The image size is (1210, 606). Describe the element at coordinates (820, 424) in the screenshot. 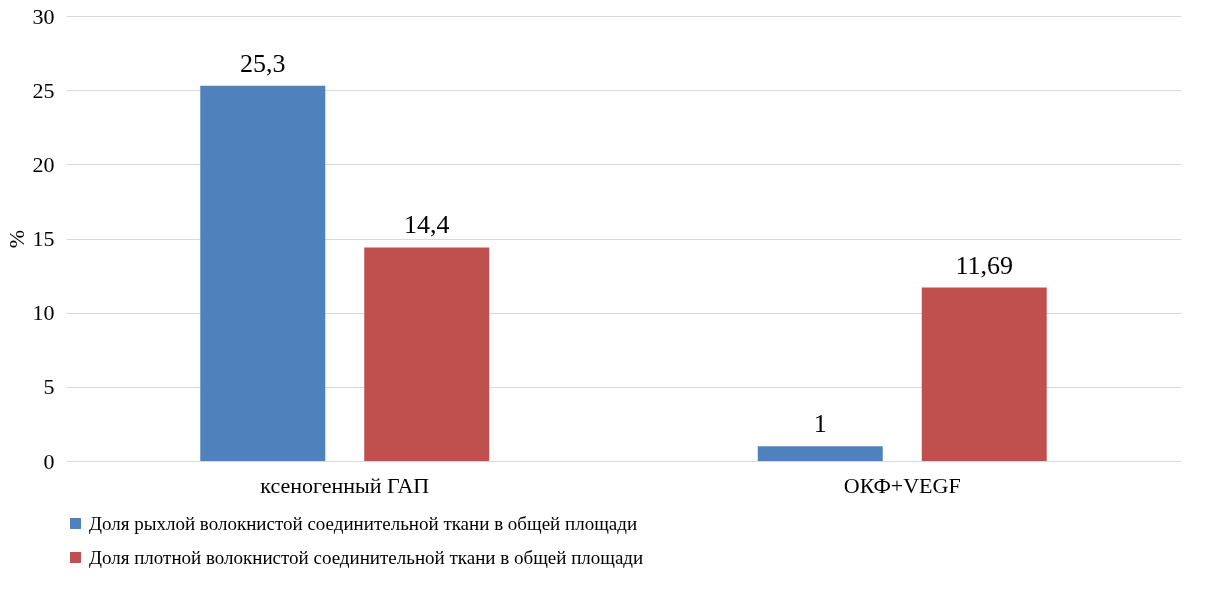

I see `data-label: 1` at that location.